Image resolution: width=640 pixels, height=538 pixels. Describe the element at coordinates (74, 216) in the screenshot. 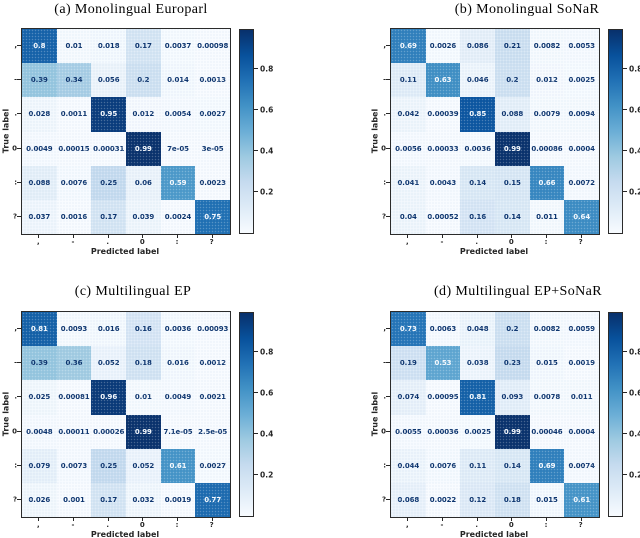

I see `matrix-cell: 0.0016` at that location.